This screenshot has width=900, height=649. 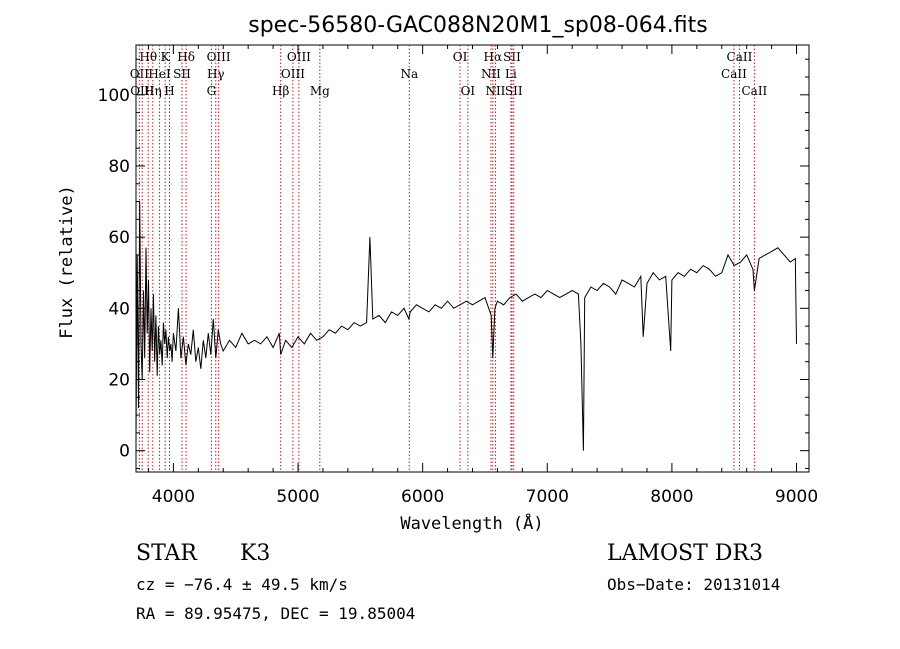 What do you see at coordinates (242, 584) in the screenshot?
I see `redshift-cz: cz = −76.4 ± 49.5 km/s` at bounding box center [242, 584].